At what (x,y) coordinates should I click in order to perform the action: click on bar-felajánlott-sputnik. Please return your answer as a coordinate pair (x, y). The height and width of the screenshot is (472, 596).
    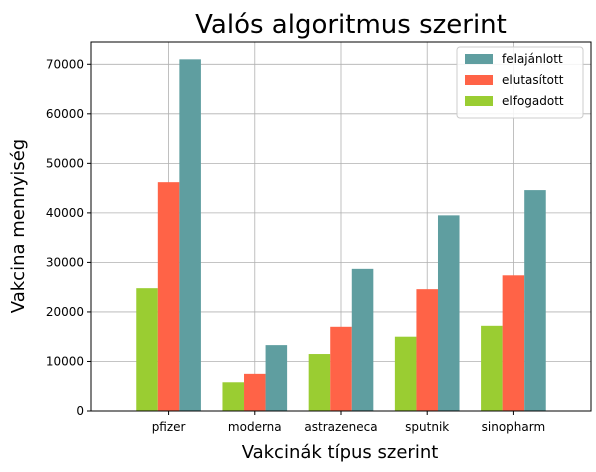
    Looking at the image, I should click on (448, 313).